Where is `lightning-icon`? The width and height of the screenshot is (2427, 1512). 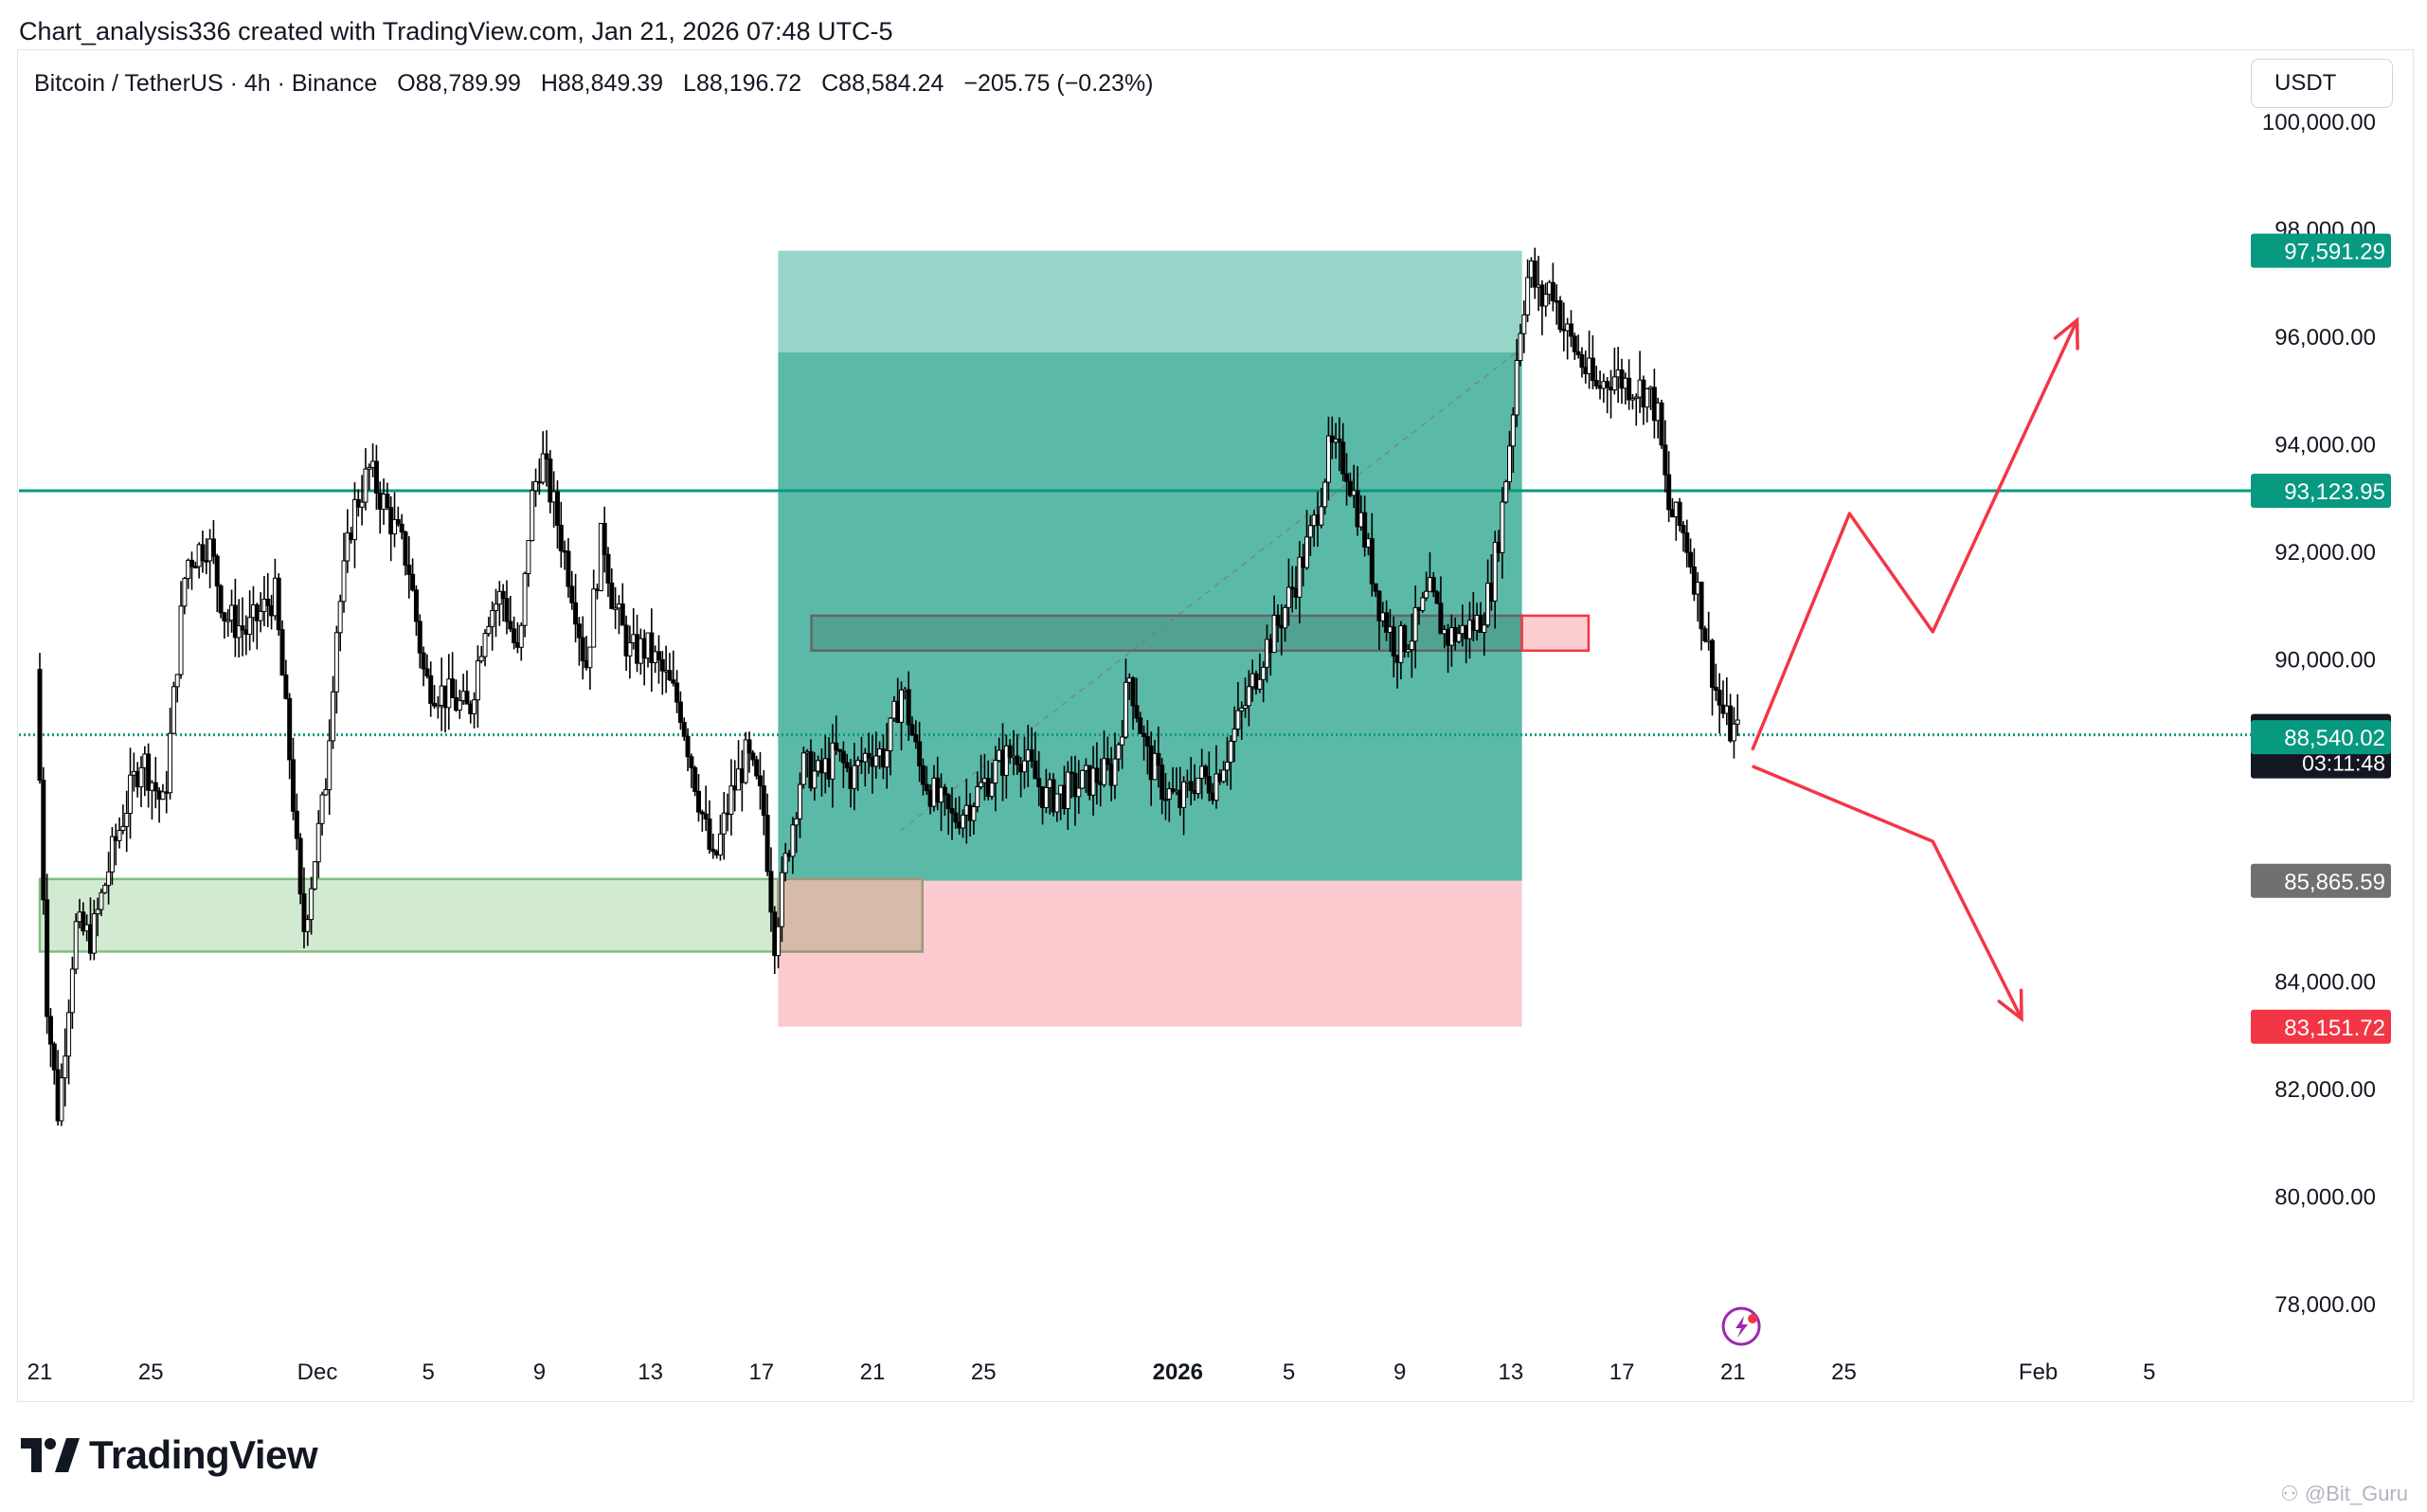
lightning-icon is located at coordinates (1741, 1326).